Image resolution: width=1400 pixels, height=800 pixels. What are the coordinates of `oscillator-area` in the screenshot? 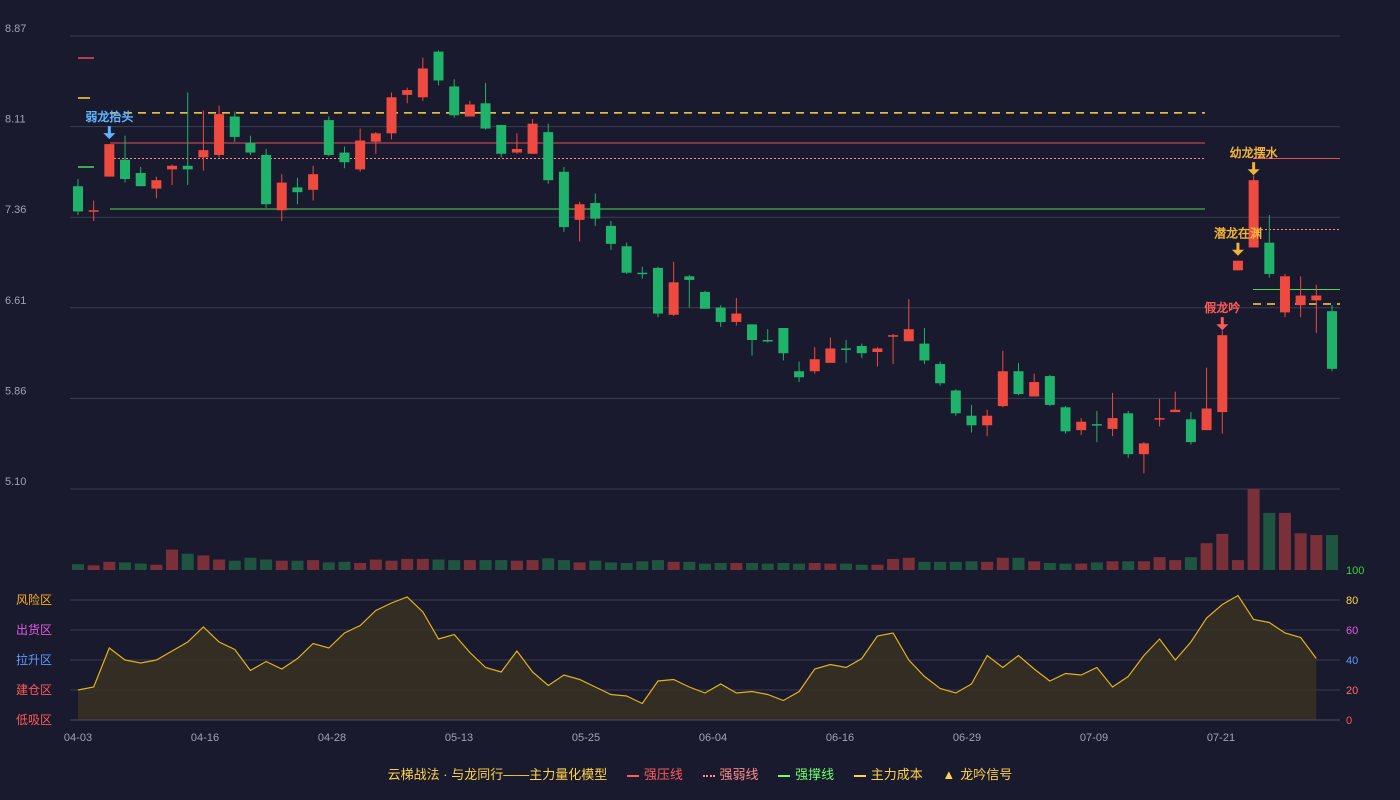 It's located at (697, 657).